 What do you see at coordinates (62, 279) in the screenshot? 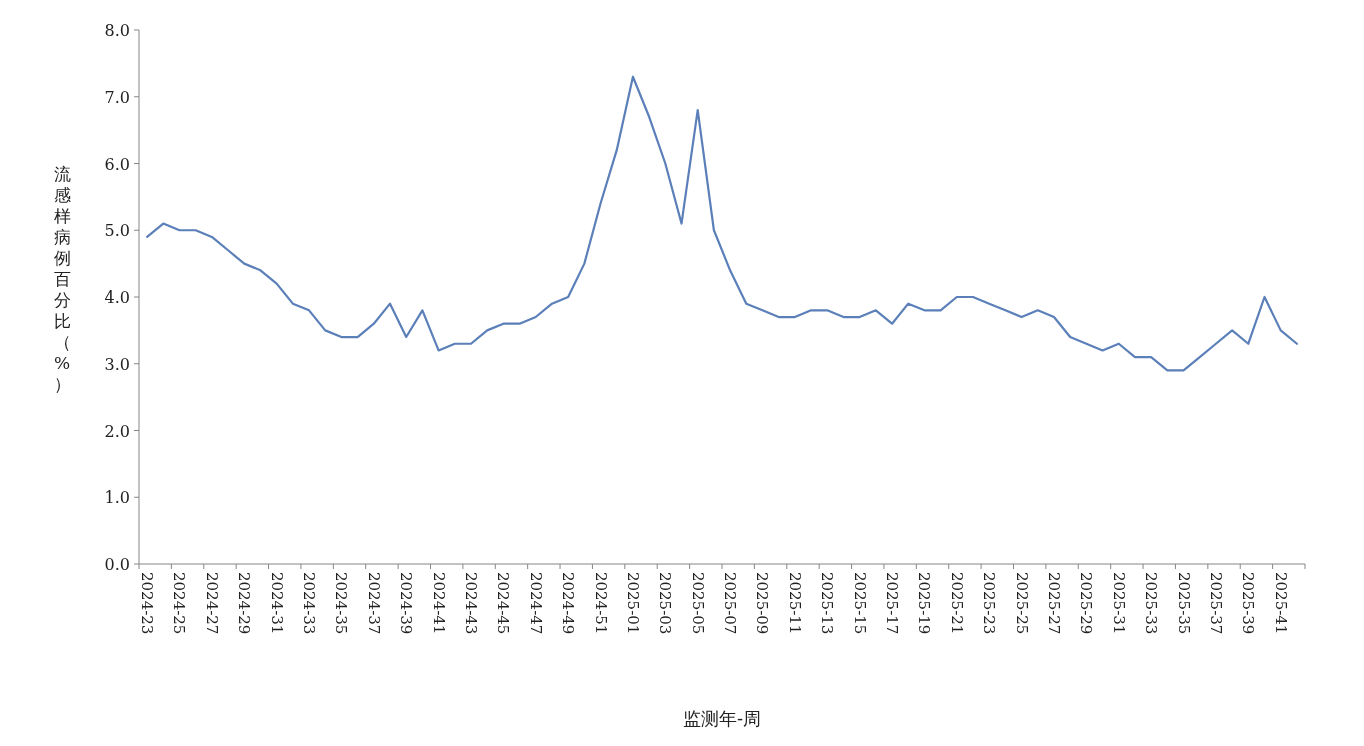
I see `text: 流感样病例百分比（%）` at bounding box center [62, 279].